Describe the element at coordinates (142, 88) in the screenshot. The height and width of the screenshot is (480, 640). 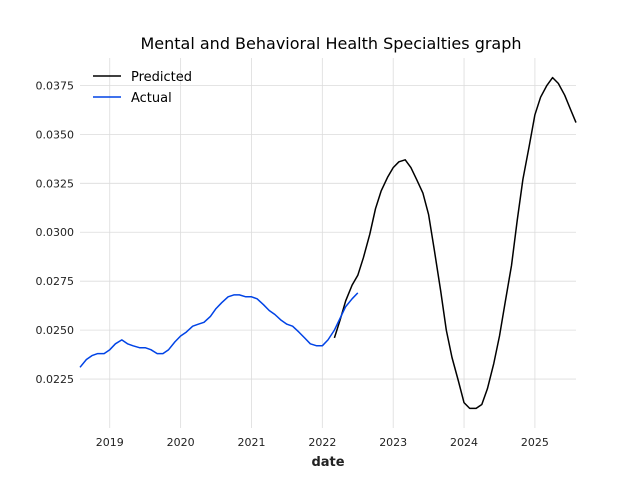
I see `legend: Predicted Actual` at that location.